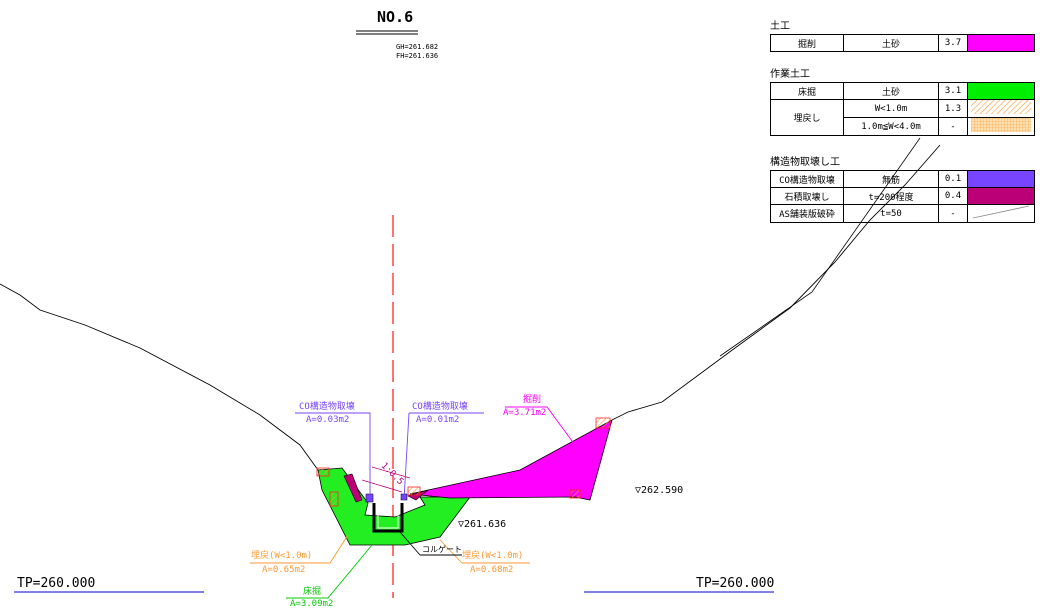  I want to click on corrugate-label: コルゲート, so click(442, 549).